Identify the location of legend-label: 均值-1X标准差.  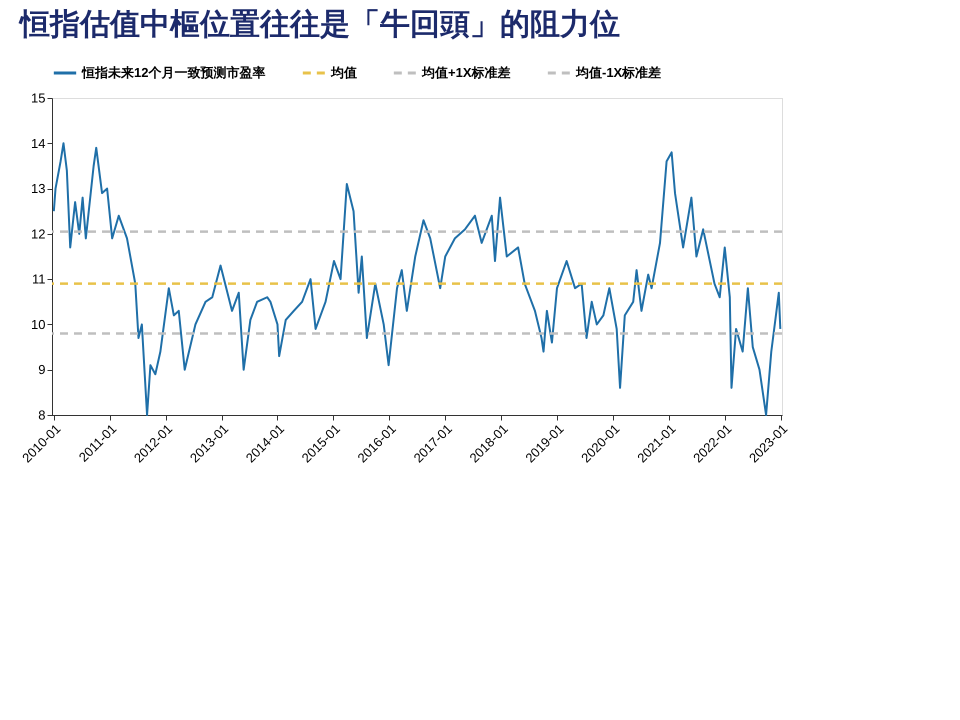
(618, 72).